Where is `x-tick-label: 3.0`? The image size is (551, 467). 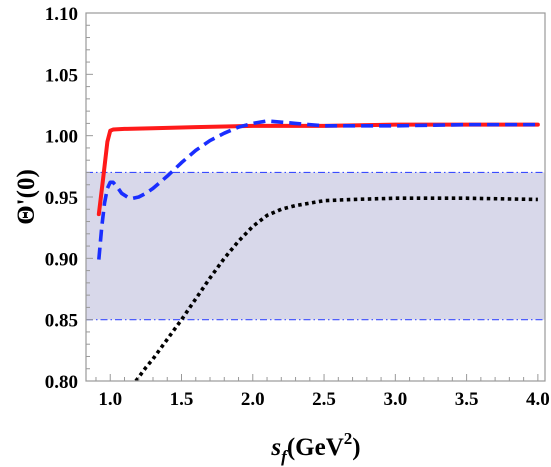 x-tick-label: 3.0 is located at coordinates (395, 399).